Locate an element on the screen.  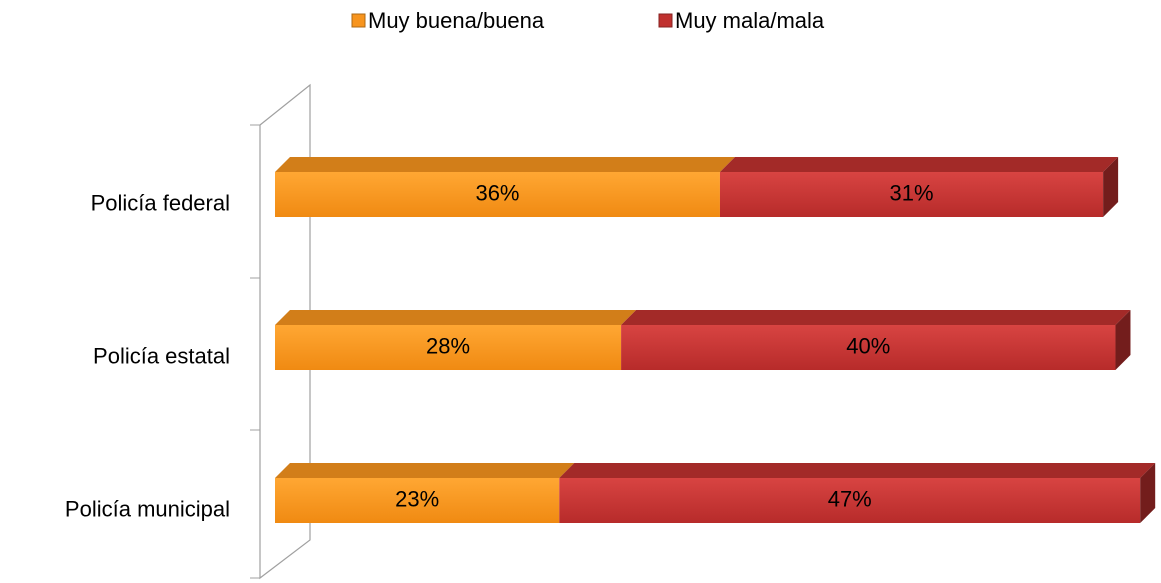
data-label: 28% is located at coordinates (448, 345).